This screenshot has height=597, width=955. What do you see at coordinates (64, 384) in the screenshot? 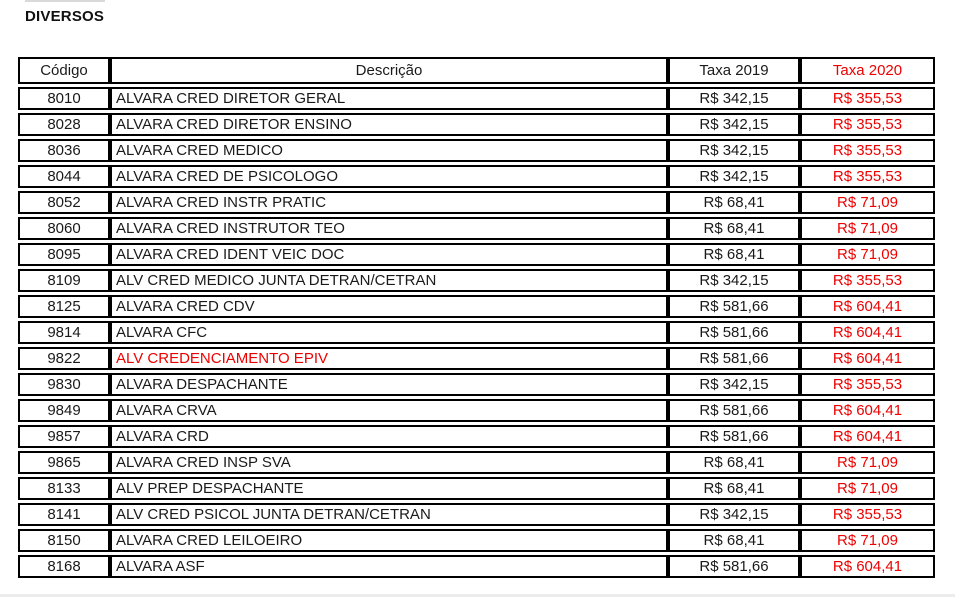
I see `code-cell: 9830` at bounding box center [64, 384].